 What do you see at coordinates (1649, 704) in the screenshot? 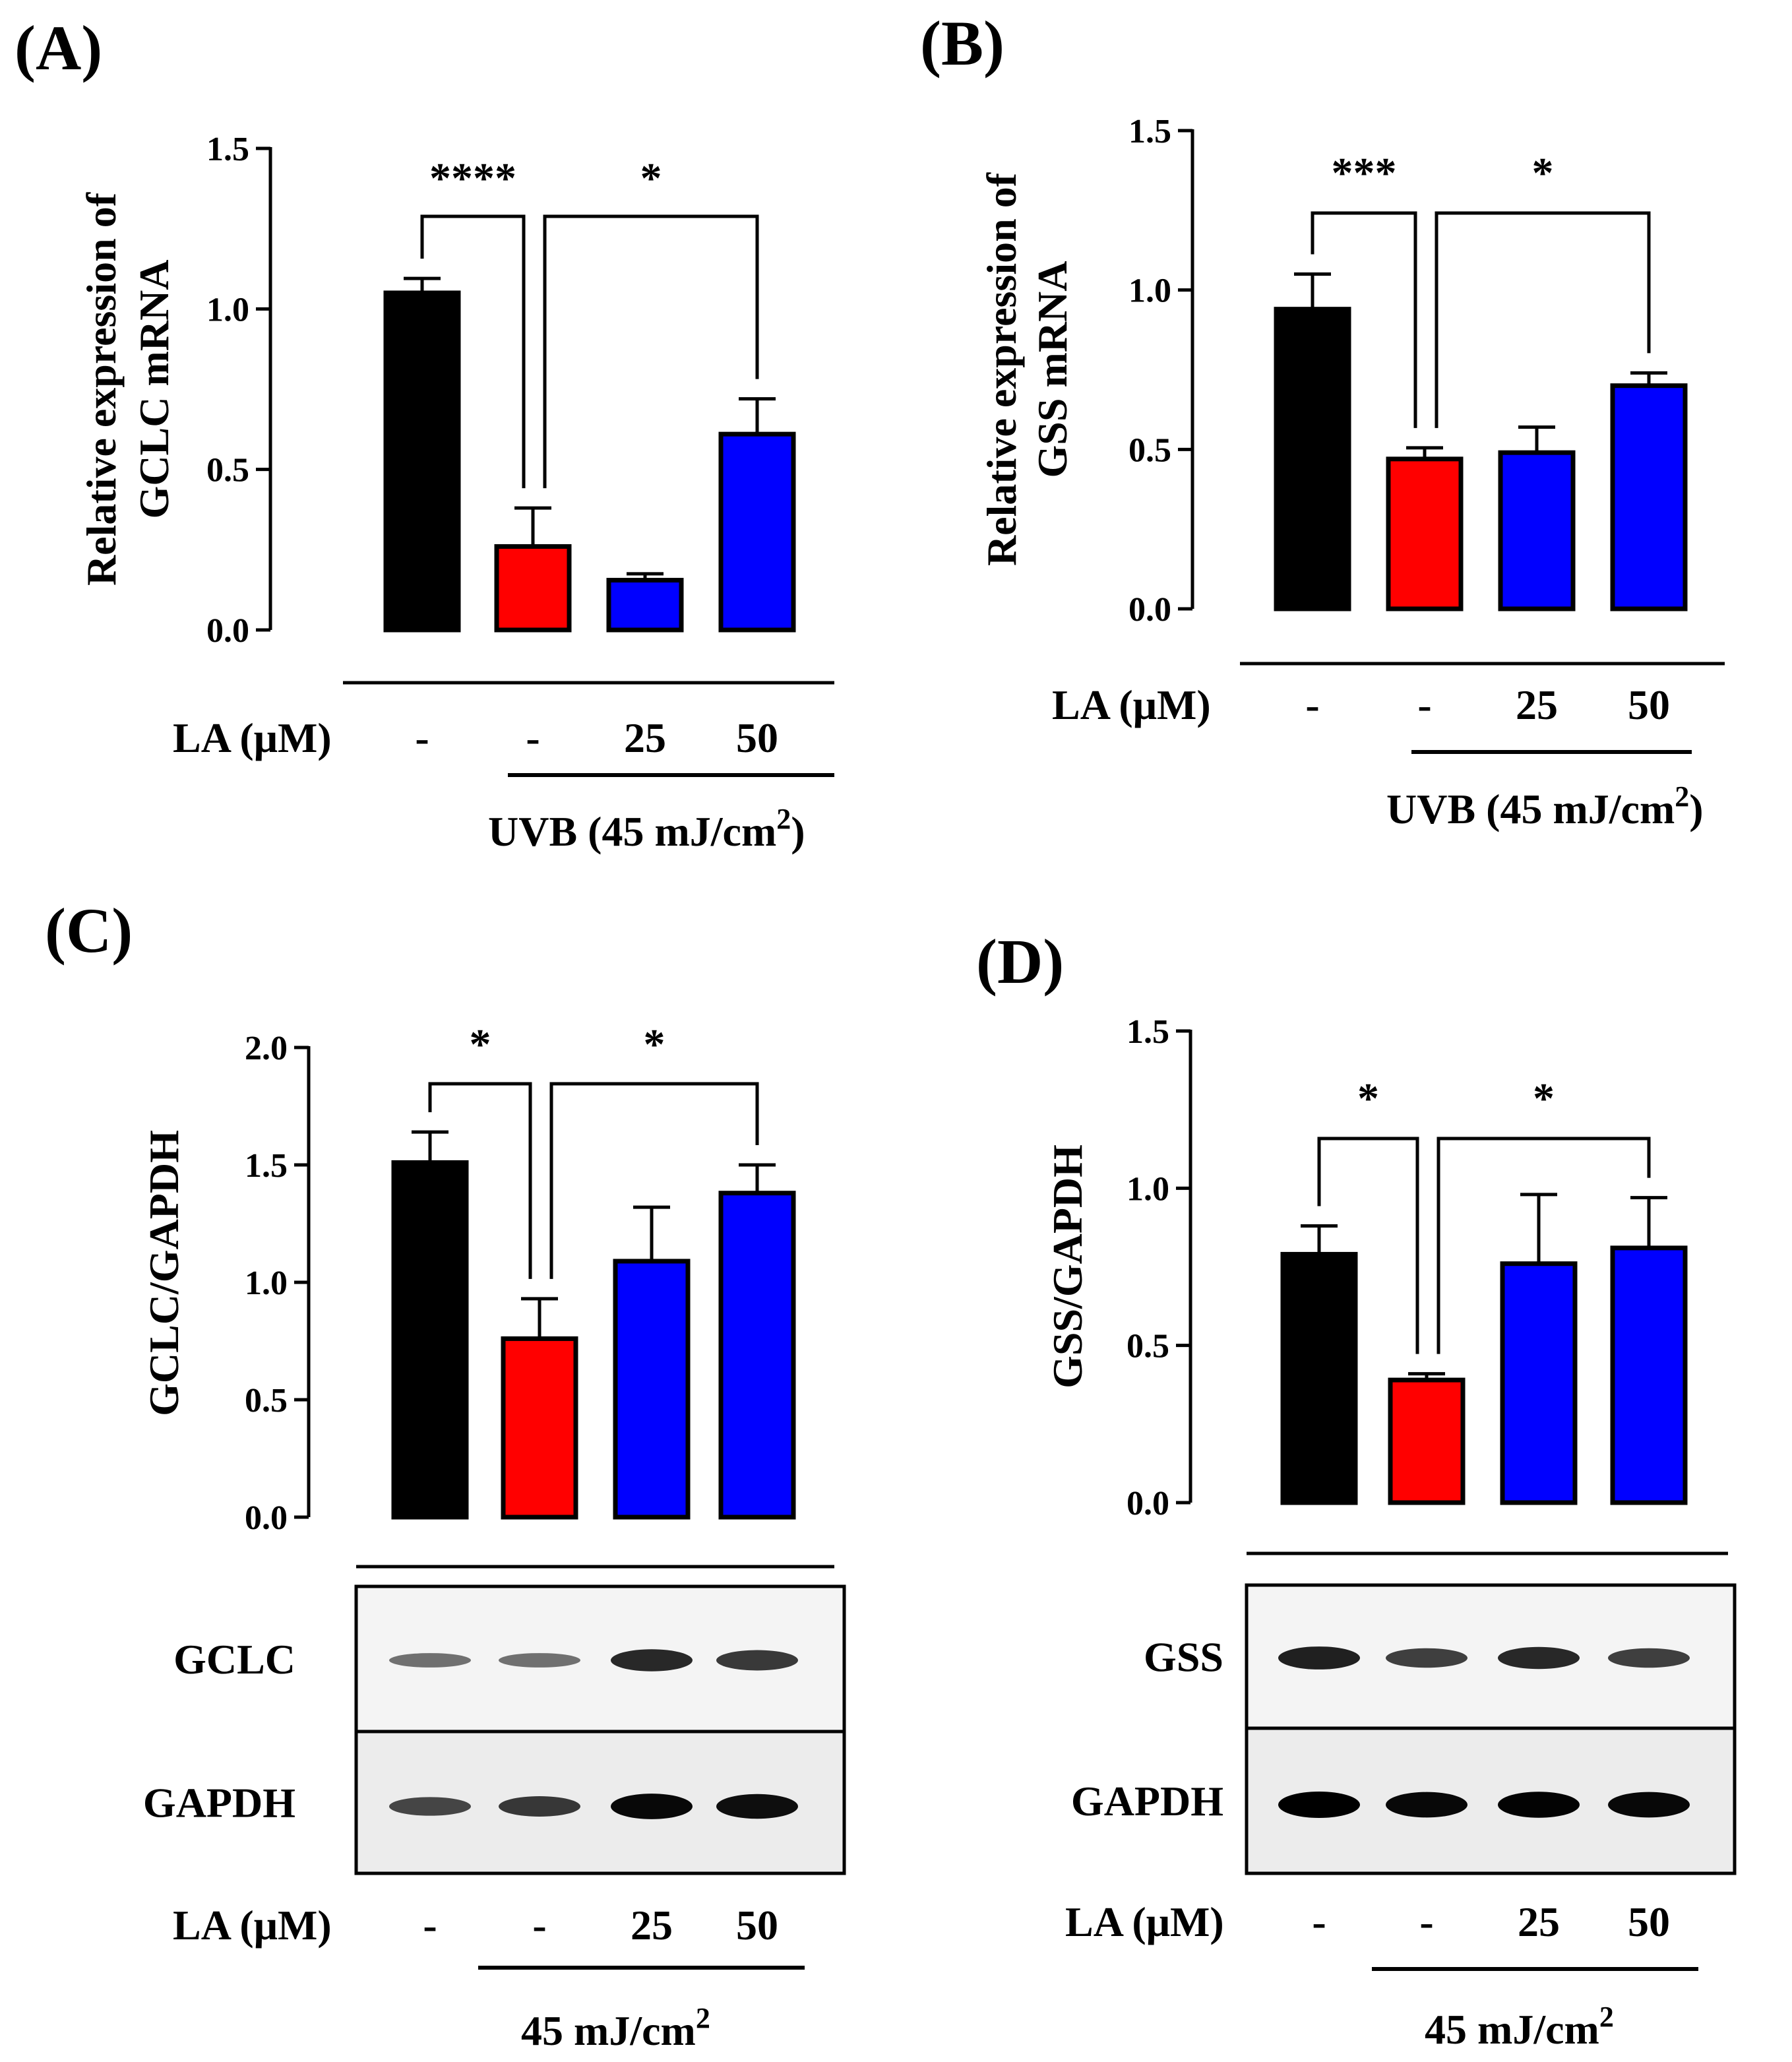
I see `la-value: 50` at bounding box center [1649, 704].